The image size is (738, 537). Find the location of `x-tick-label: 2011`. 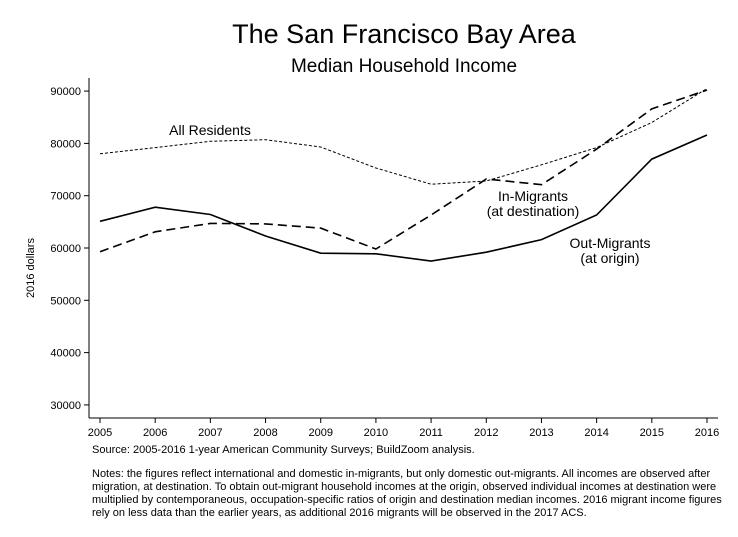

x-tick-label: 2011 is located at coordinates (431, 433).